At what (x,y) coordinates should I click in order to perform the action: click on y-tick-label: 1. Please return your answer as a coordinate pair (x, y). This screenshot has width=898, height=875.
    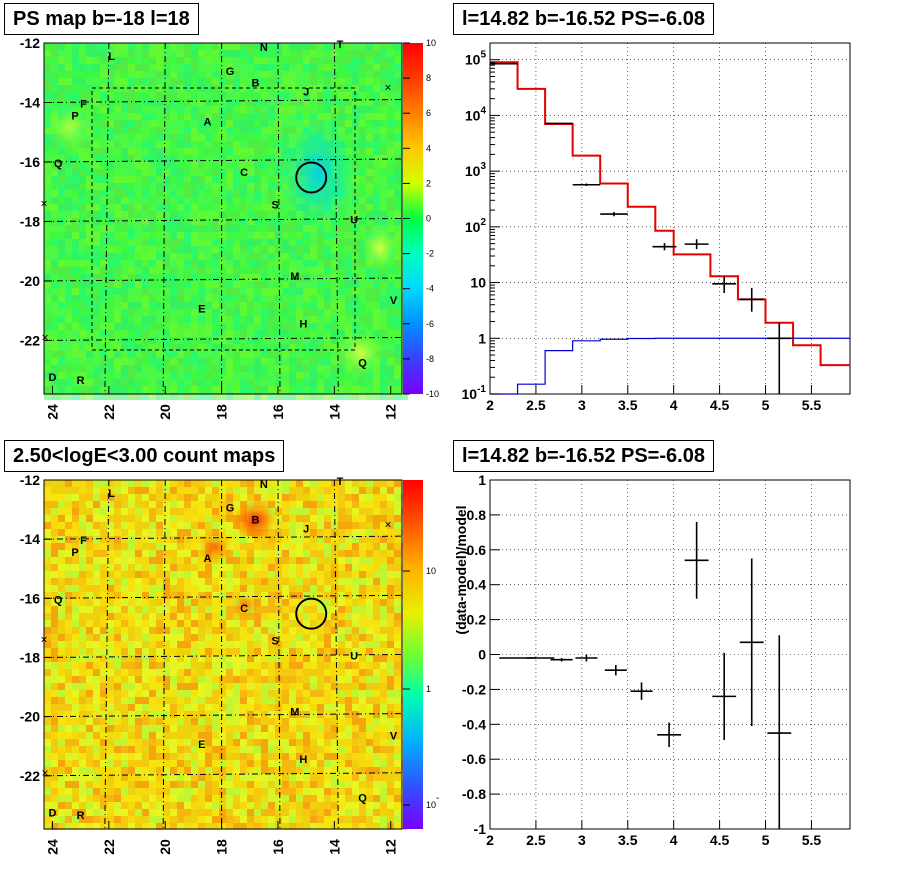
    Looking at the image, I should click on (482, 338).